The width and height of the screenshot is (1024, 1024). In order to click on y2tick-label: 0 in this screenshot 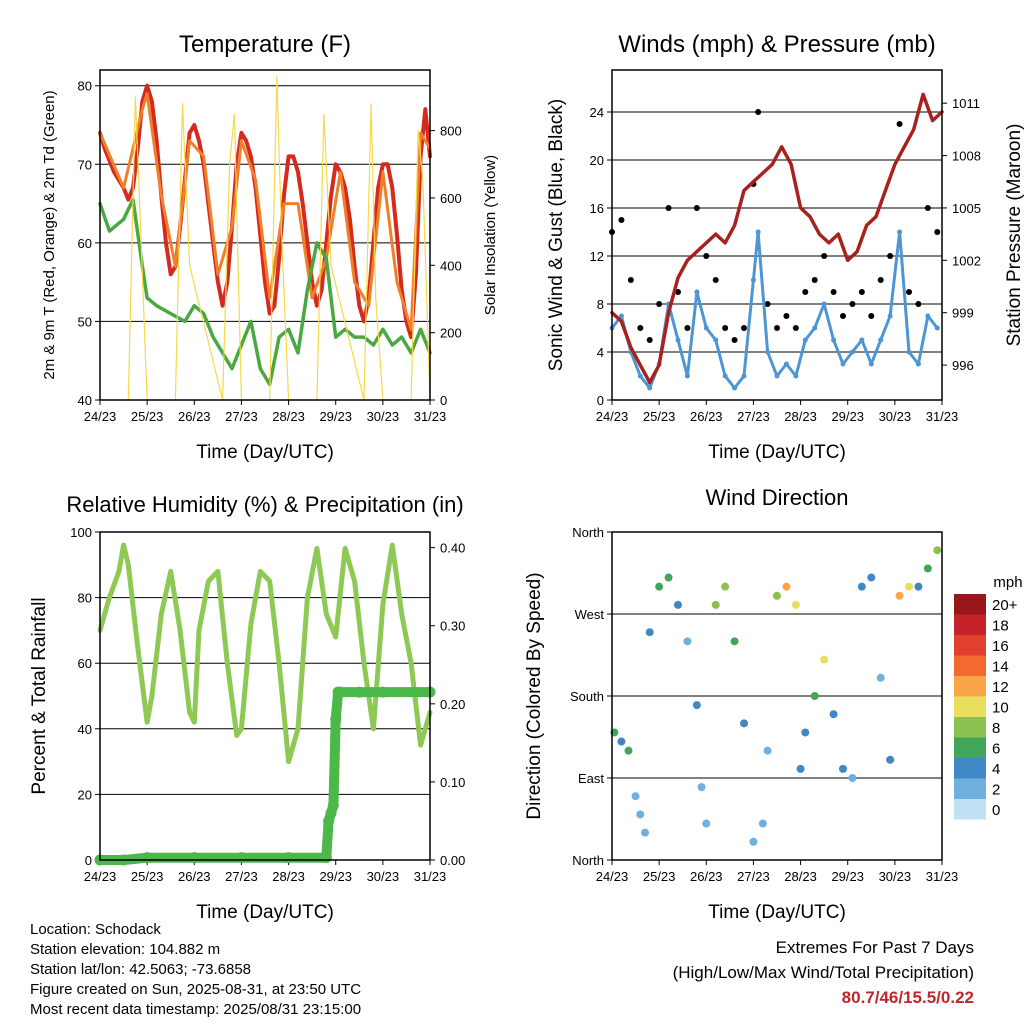, I will do `click(443, 400)`.